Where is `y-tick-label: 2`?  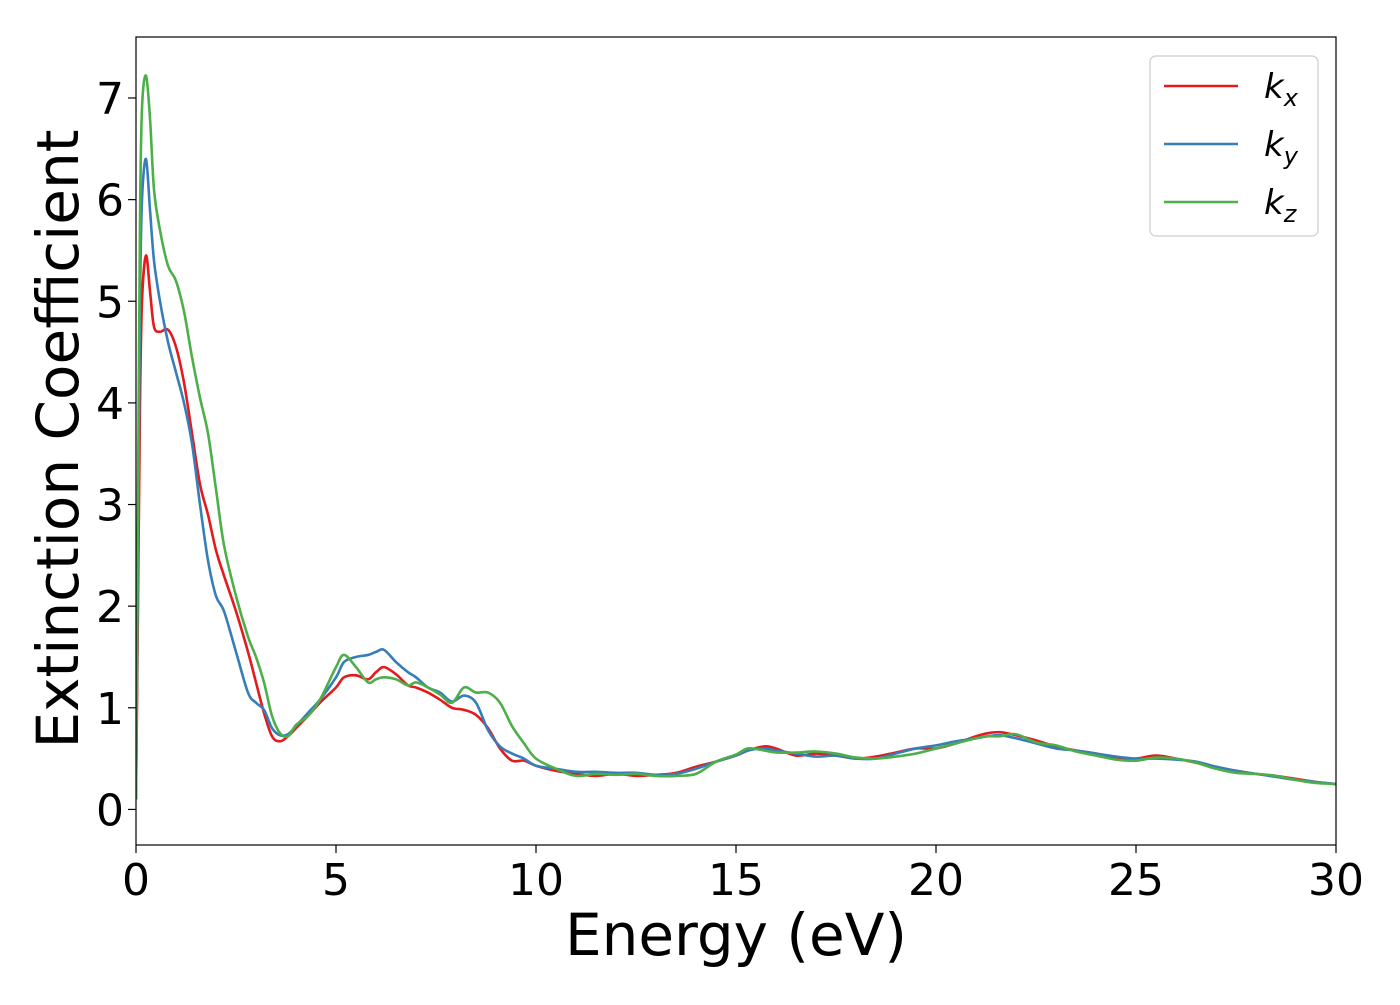
y-tick-label: 2 is located at coordinates (110, 607).